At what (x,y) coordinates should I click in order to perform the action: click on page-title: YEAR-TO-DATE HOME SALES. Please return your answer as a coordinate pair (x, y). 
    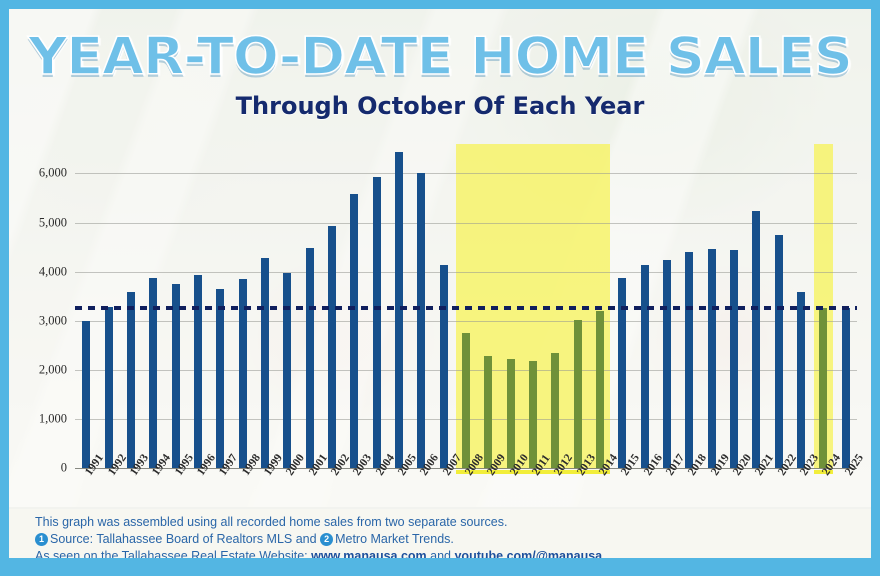
    Looking at the image, I should click on (440, 57).